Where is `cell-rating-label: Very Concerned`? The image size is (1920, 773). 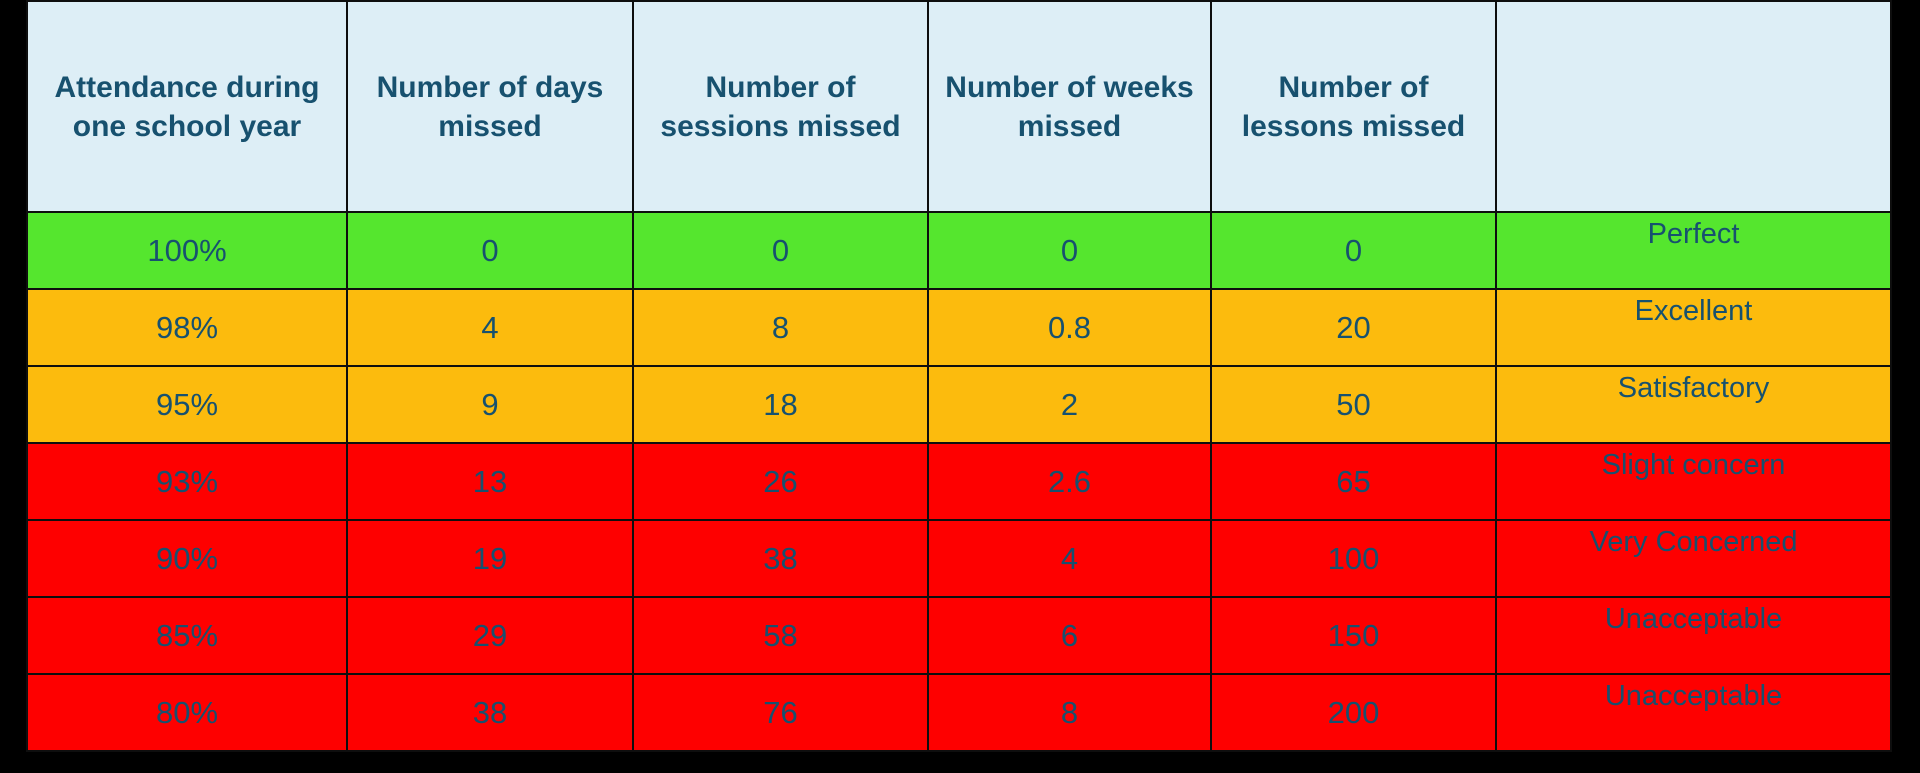 cell-rating-label: Very Concerned is located at coordinates (1693, 558).